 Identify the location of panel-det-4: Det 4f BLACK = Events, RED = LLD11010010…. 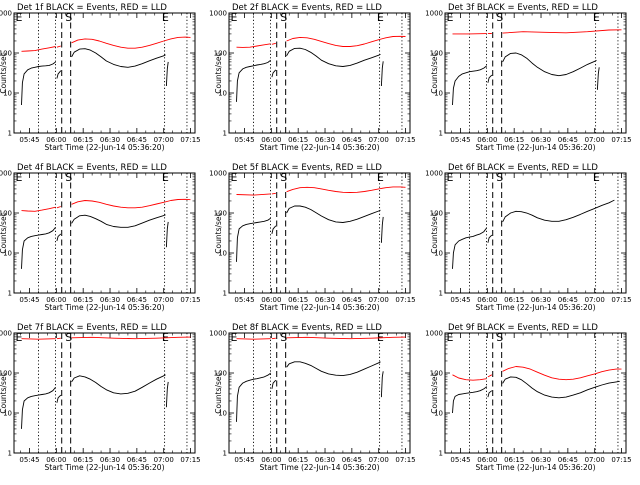
(100, 237).